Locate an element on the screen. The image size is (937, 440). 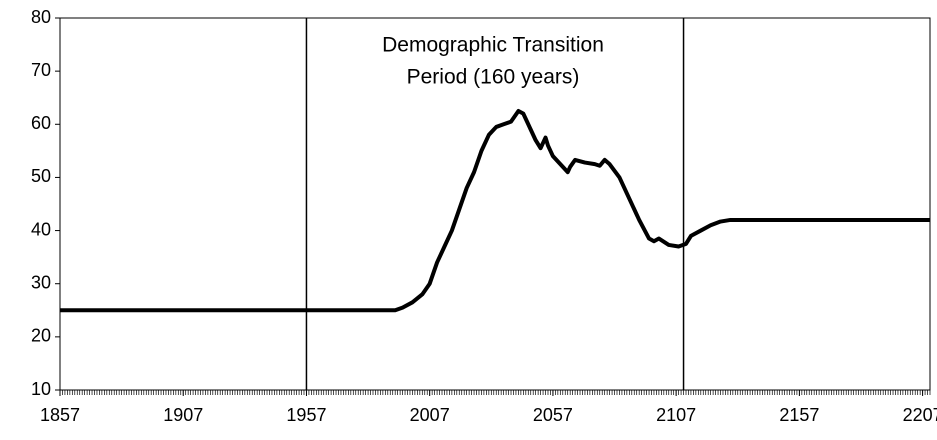
y-tick-label: 10 is located at coordinates (41, 389).